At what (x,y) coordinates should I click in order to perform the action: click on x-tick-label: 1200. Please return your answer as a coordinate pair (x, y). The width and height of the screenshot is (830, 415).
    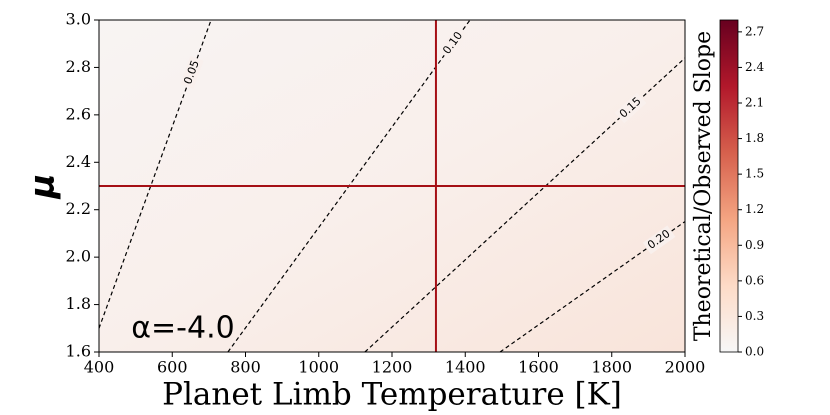
    Looking at the image, I should click on (392, 367).